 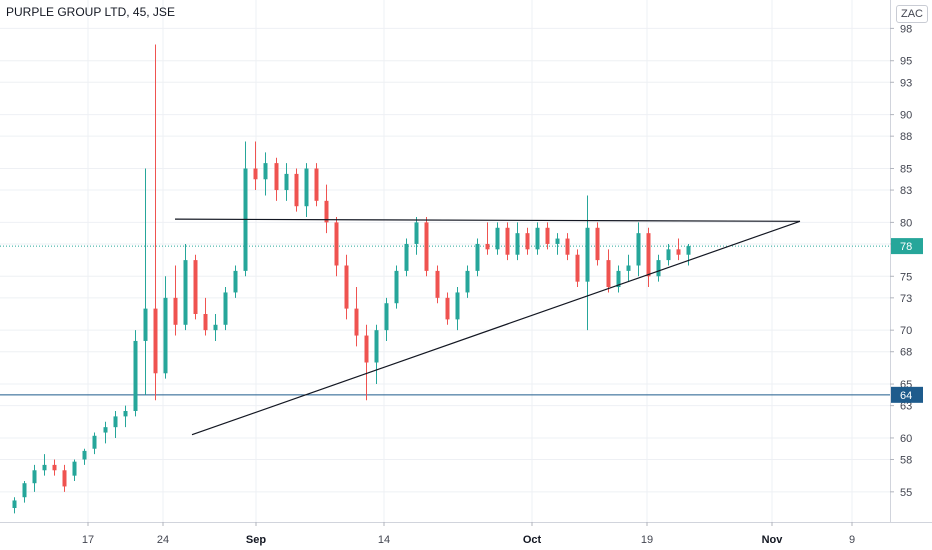 What do you see at coordinates (532, 540) in the screenshot?
I see `time-tick-label: Oct` at bounding box center [532, 540].